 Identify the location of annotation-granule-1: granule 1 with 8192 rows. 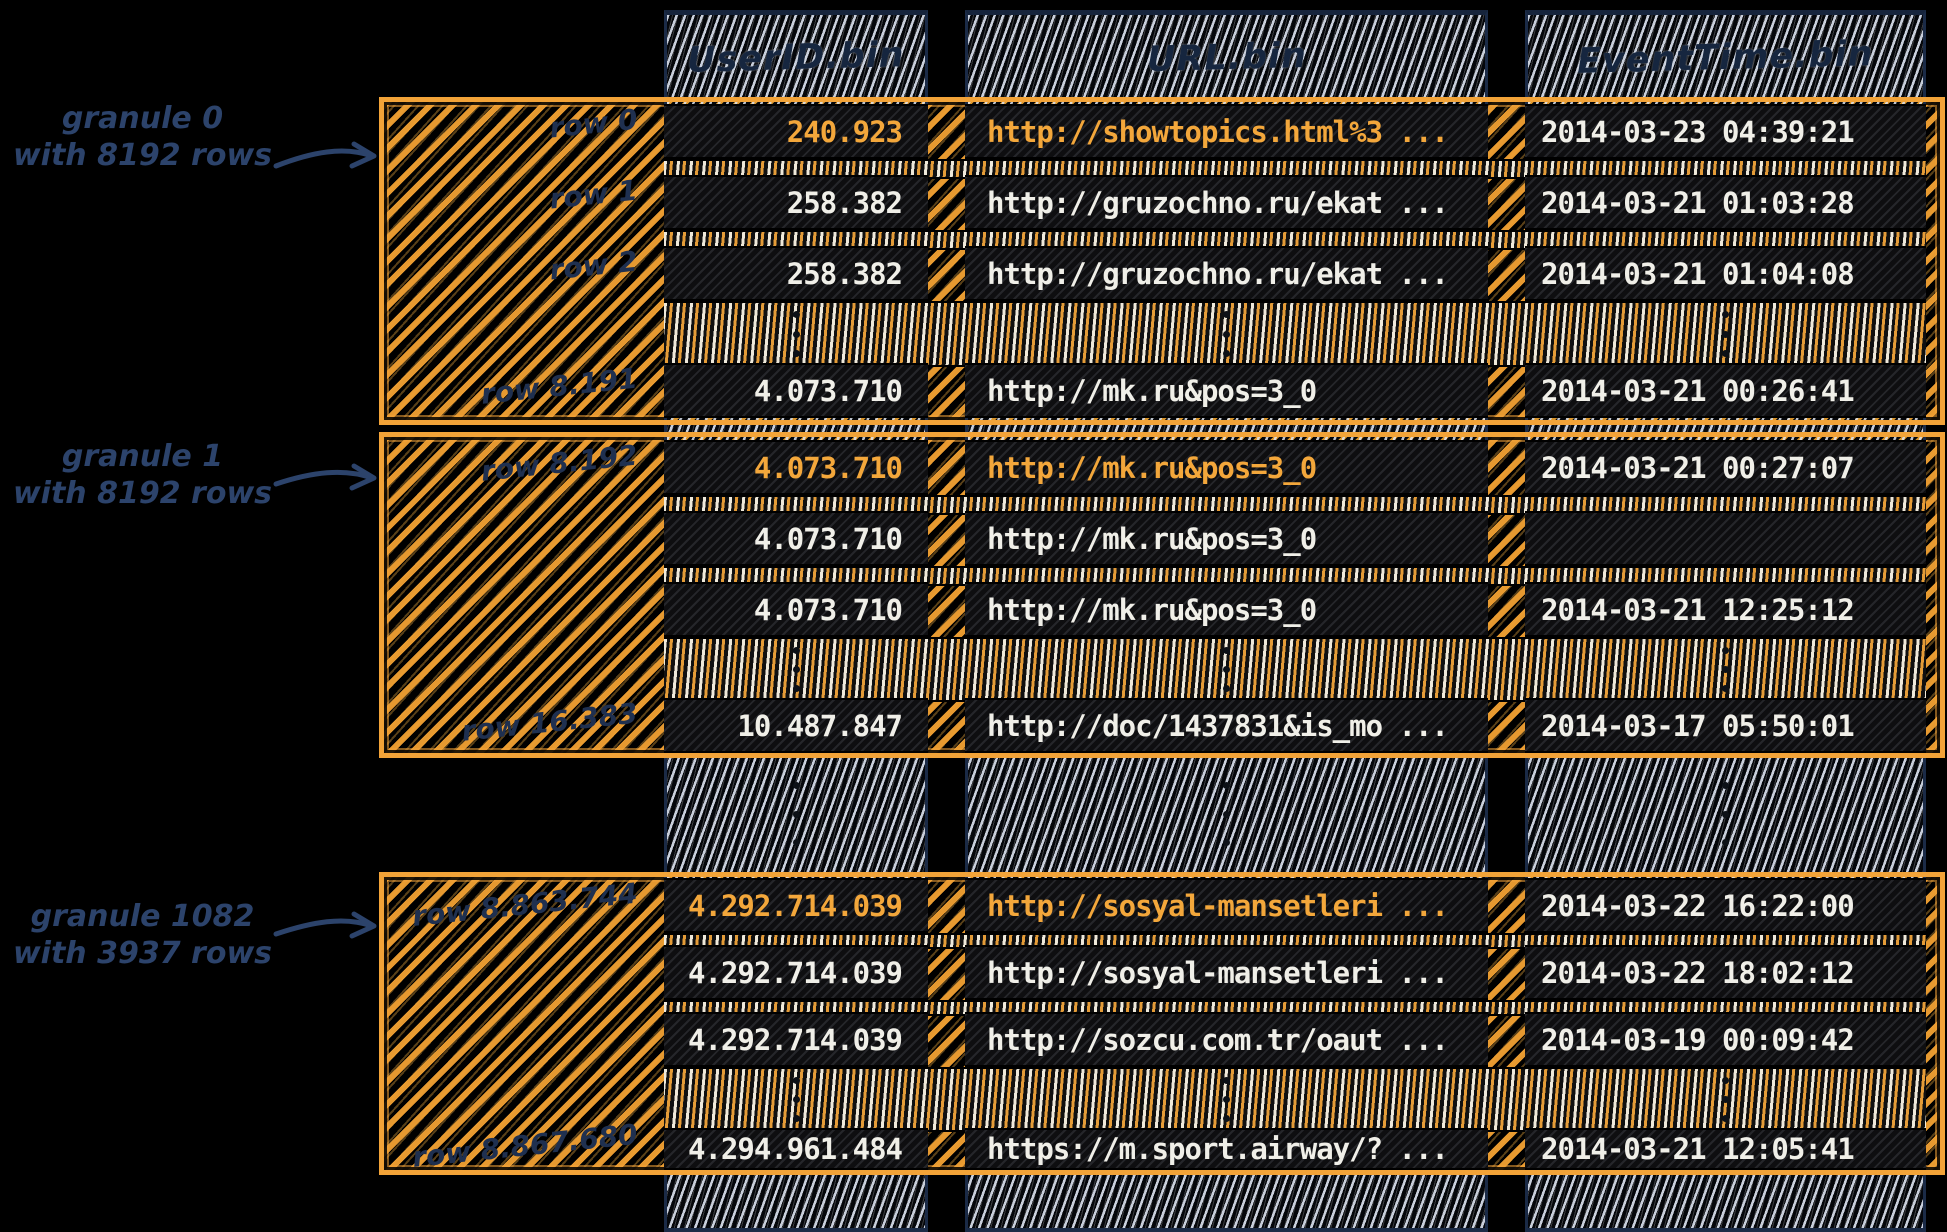
(142, 475).